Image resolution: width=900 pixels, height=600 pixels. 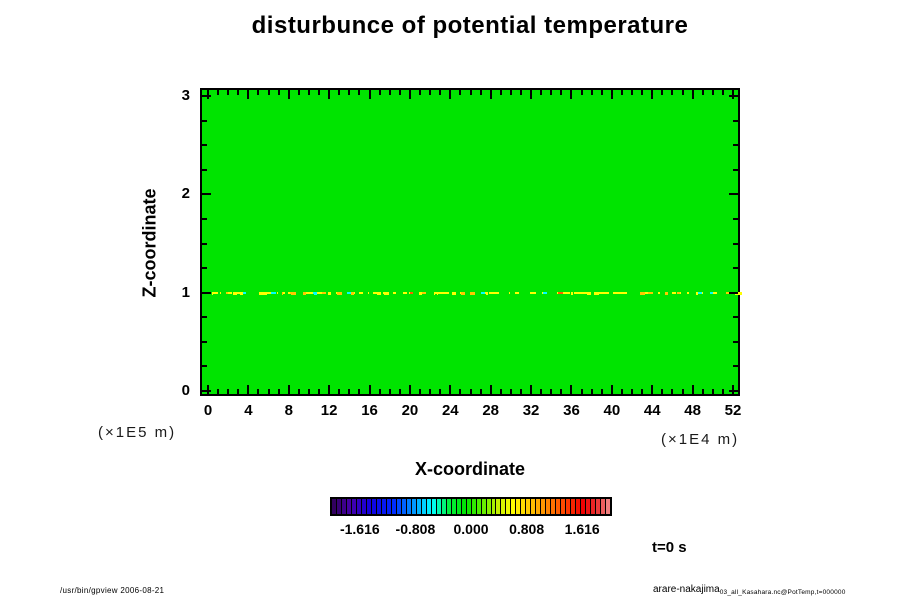 I want to click on x-tick-label: 8, so click(x=288, y=410).